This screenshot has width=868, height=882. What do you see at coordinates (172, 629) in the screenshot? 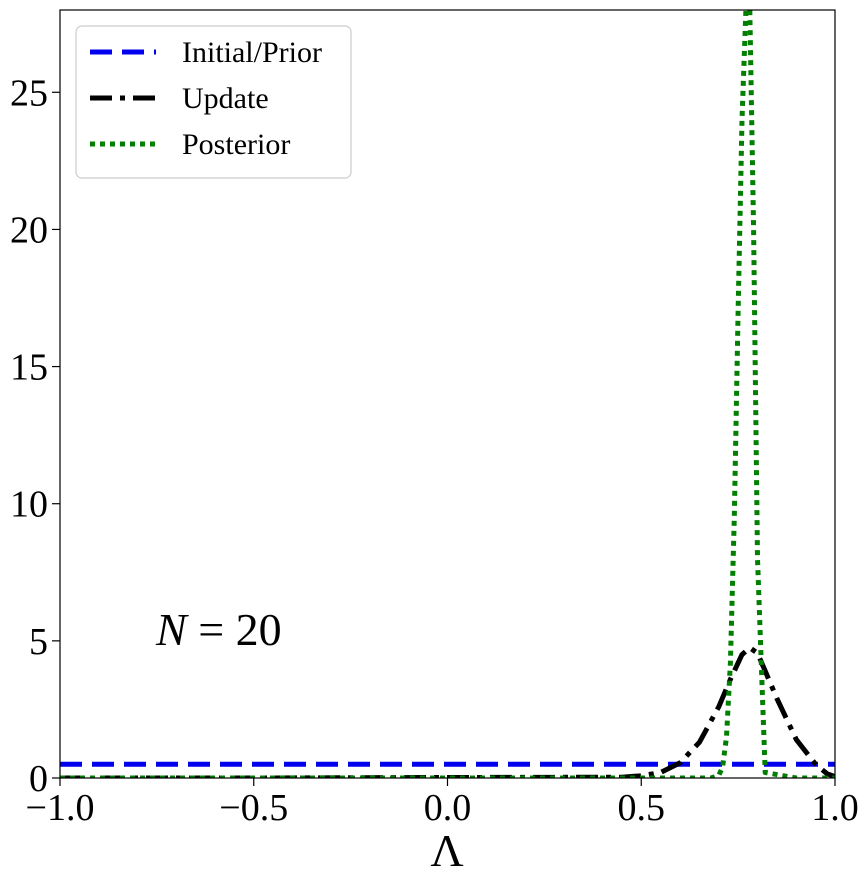
I see `annotation-n-symbol: N` at bounding box center [172, 629].